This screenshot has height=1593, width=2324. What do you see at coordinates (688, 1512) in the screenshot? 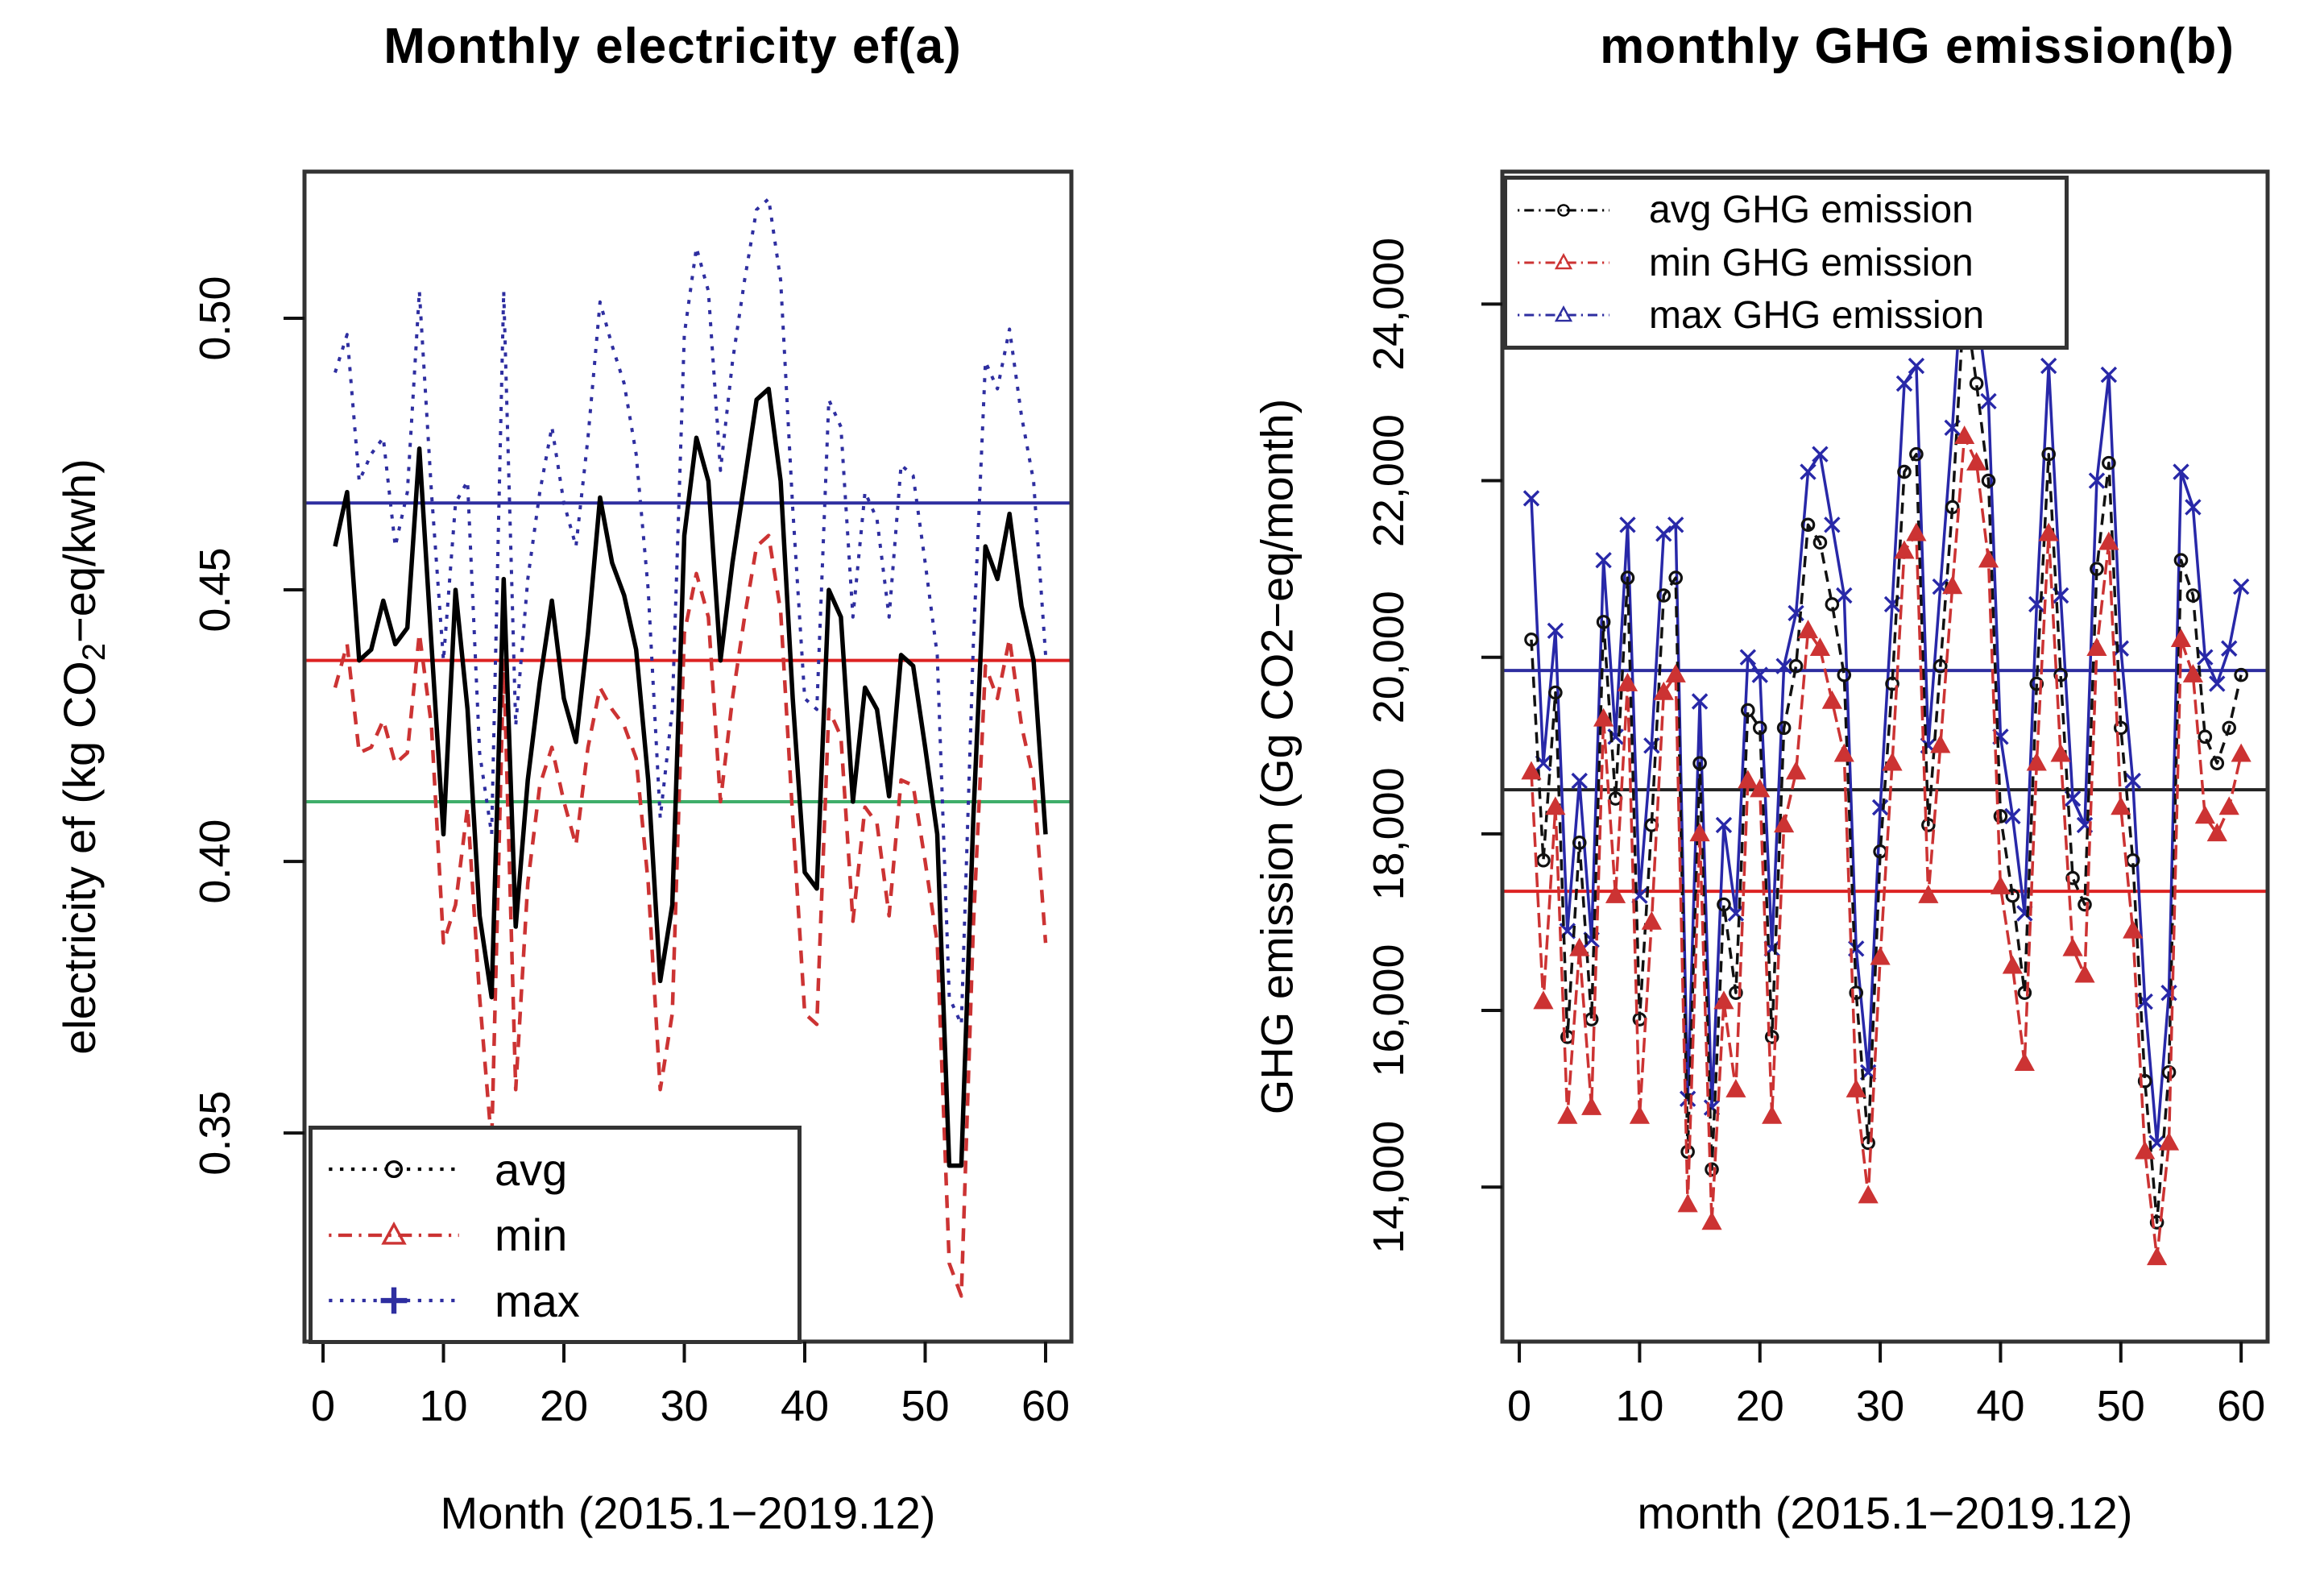
I see `left-x-axis-label: Month (2015.1−2019.12)` at bounding box center [688, 1512].